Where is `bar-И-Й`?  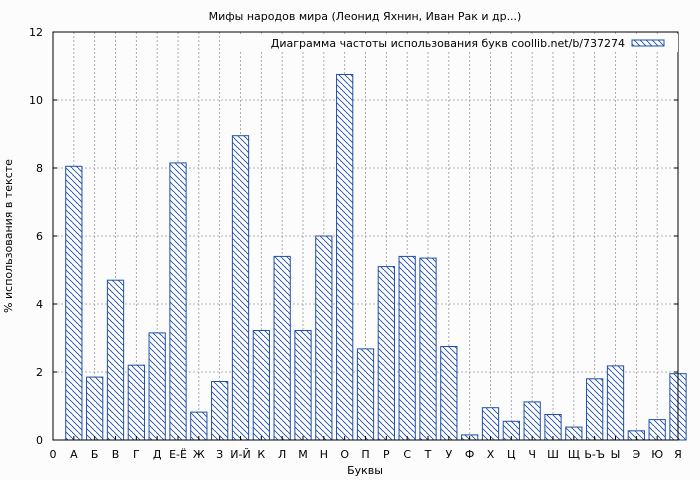 bar-И-Й is located at coordinates (240, 288).